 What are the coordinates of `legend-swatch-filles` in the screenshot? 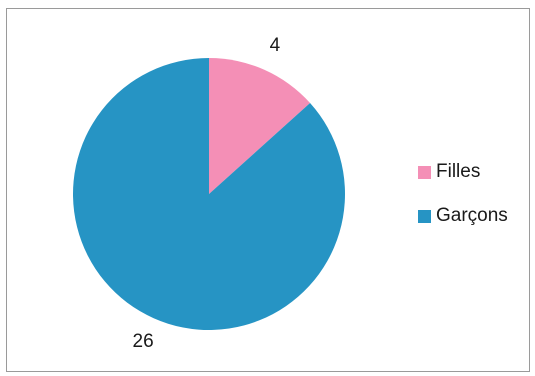 It's located at (424, 172).